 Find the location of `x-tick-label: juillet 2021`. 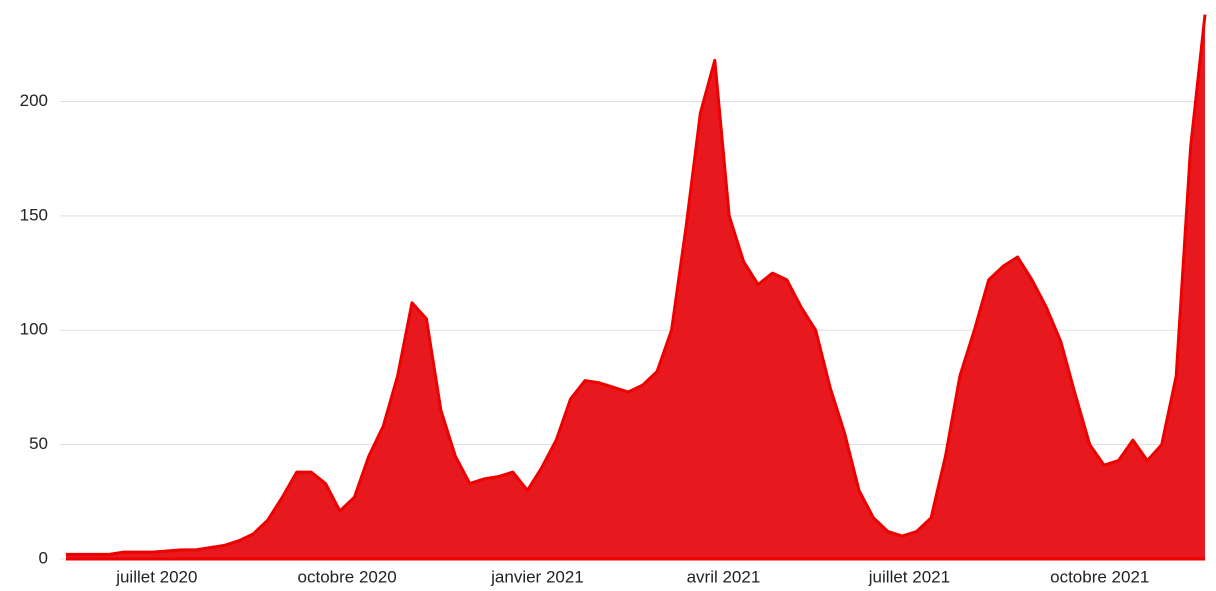

x-tick-label: juillet 2021 is located at coordinates (909, 576).